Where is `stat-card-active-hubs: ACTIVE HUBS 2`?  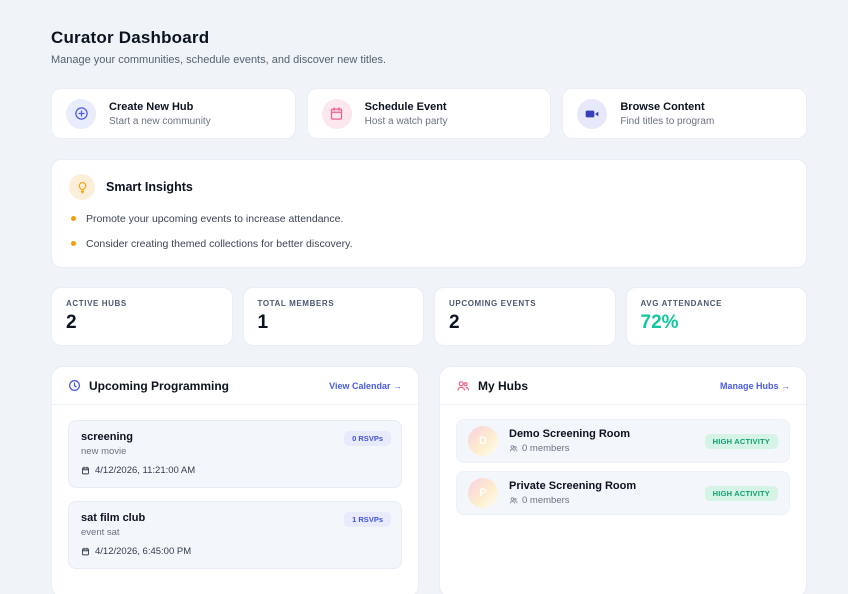 stat-card-active-hubs: ACTIVE HUBS 2 is located at coordinates (142, 316).